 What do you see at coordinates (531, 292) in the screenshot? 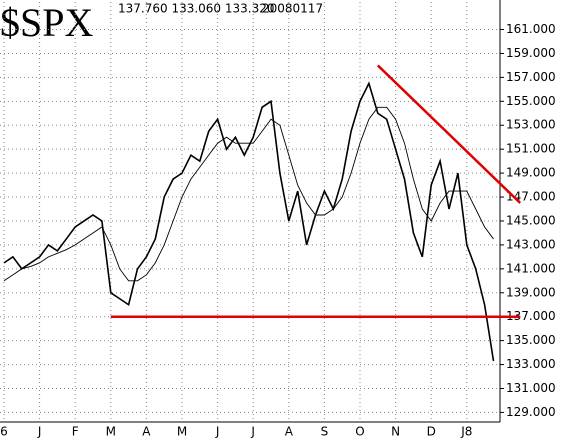
I see `y-tick-label: 139.000` at bounding box center [531, 292].